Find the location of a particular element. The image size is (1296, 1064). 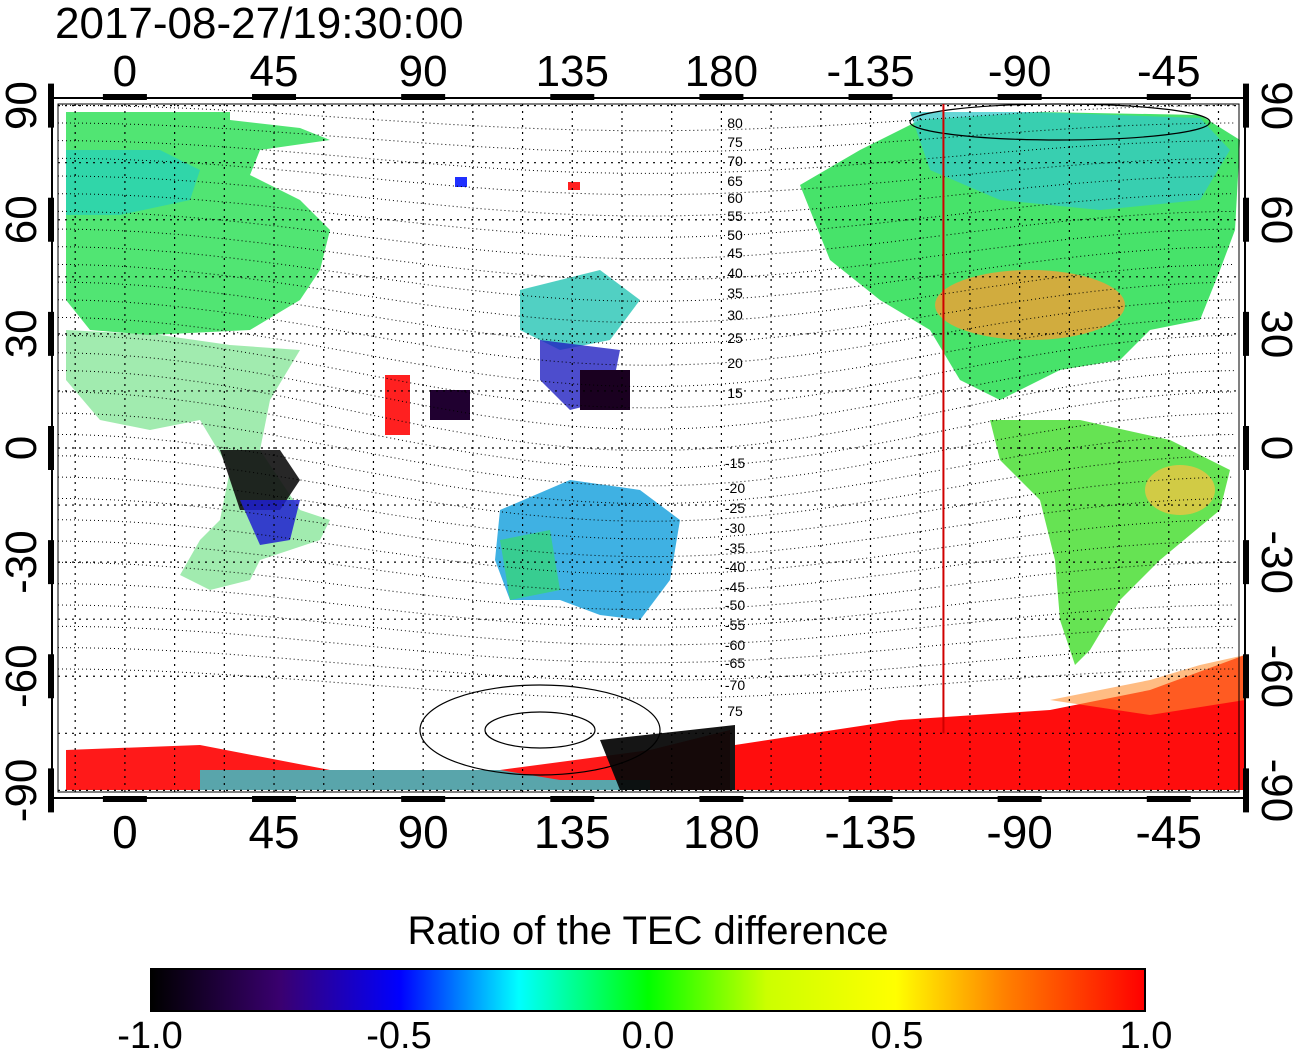

colorbar-tick-label: 0.5 is located at coordinates (897, 1036).